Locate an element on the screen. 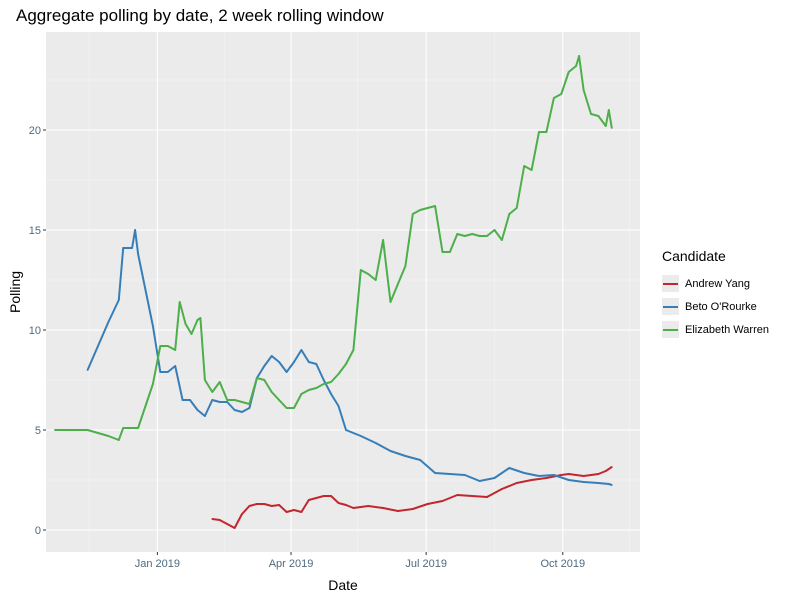 The height and width of the screenshot is (600, 800). legend-label: Beto O'Rourke is located at coordinates (721, 306).